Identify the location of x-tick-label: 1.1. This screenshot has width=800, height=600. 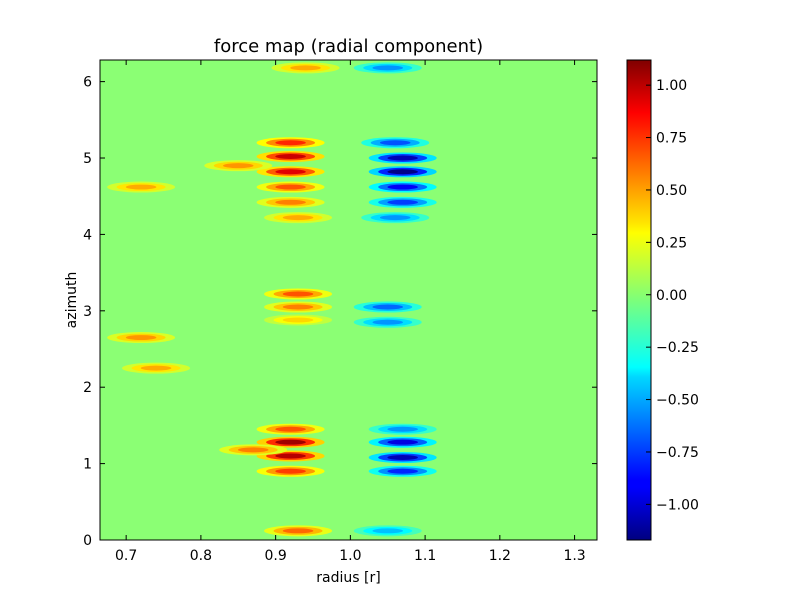
(425, 556).